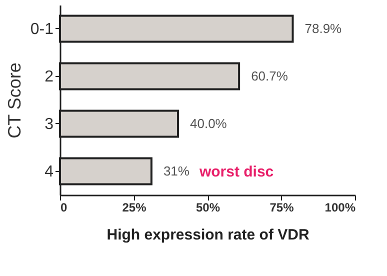 This screenshot has height=276, width=387. Describe the element at coordinates (208, 235) in the screenshot. I see `x-axis-title: High expression rate of VDR` at that location.